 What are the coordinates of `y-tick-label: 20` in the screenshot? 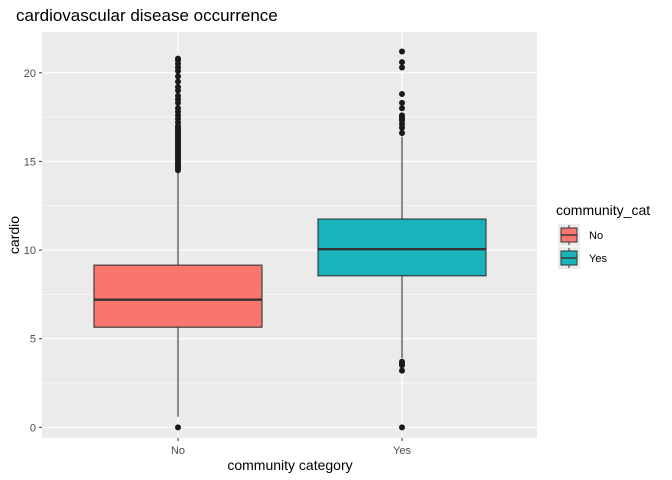 It's located at (30, 74).